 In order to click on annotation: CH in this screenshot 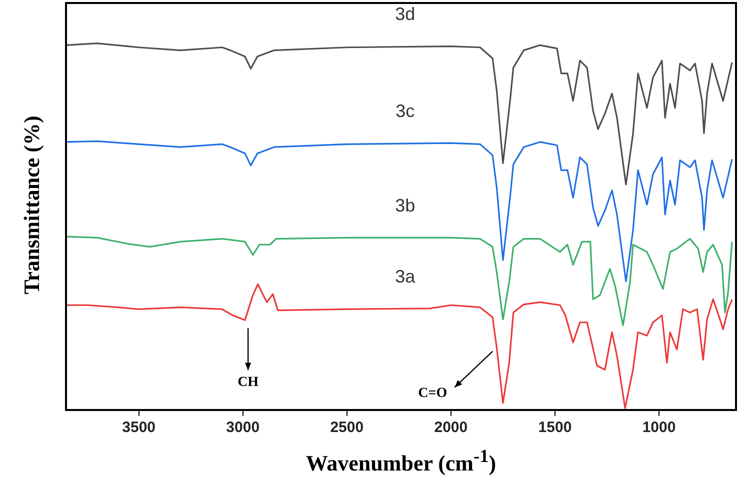, I will do `click(248, 382)`.